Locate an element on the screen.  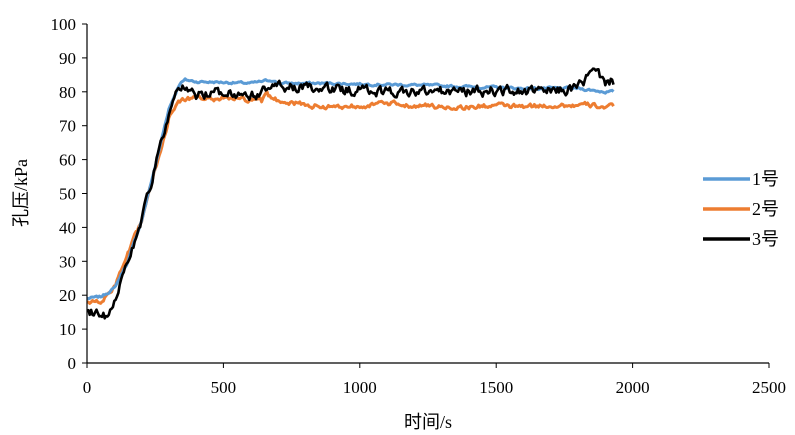
x-axis-title: 时间/s is located at coordinates (428, 422).